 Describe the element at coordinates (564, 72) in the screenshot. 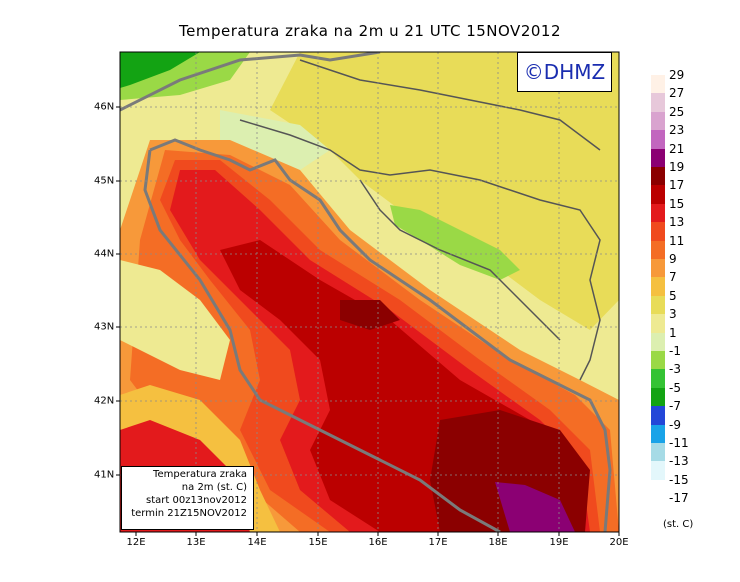

I see `dhmz-logo: ©DHMZ` at that location.